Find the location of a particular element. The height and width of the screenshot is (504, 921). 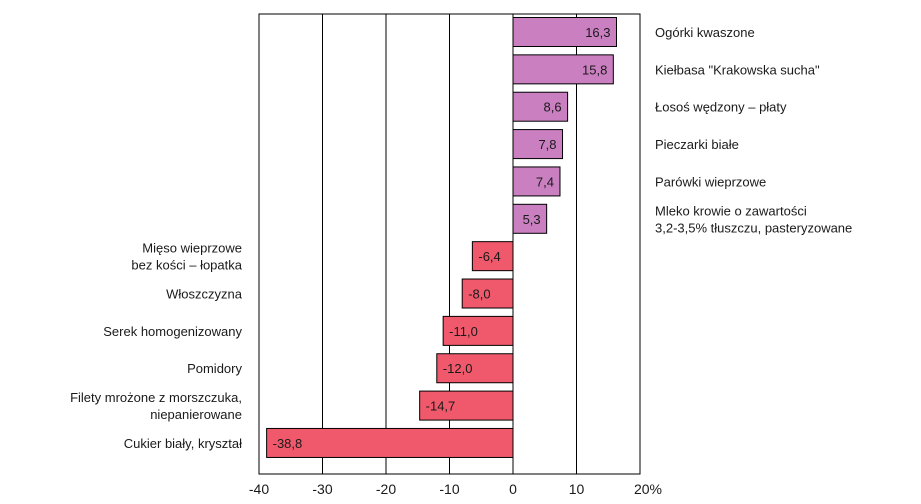

category-label-0-0: Ogórki kwaszone is located at coordinates (705, 32).